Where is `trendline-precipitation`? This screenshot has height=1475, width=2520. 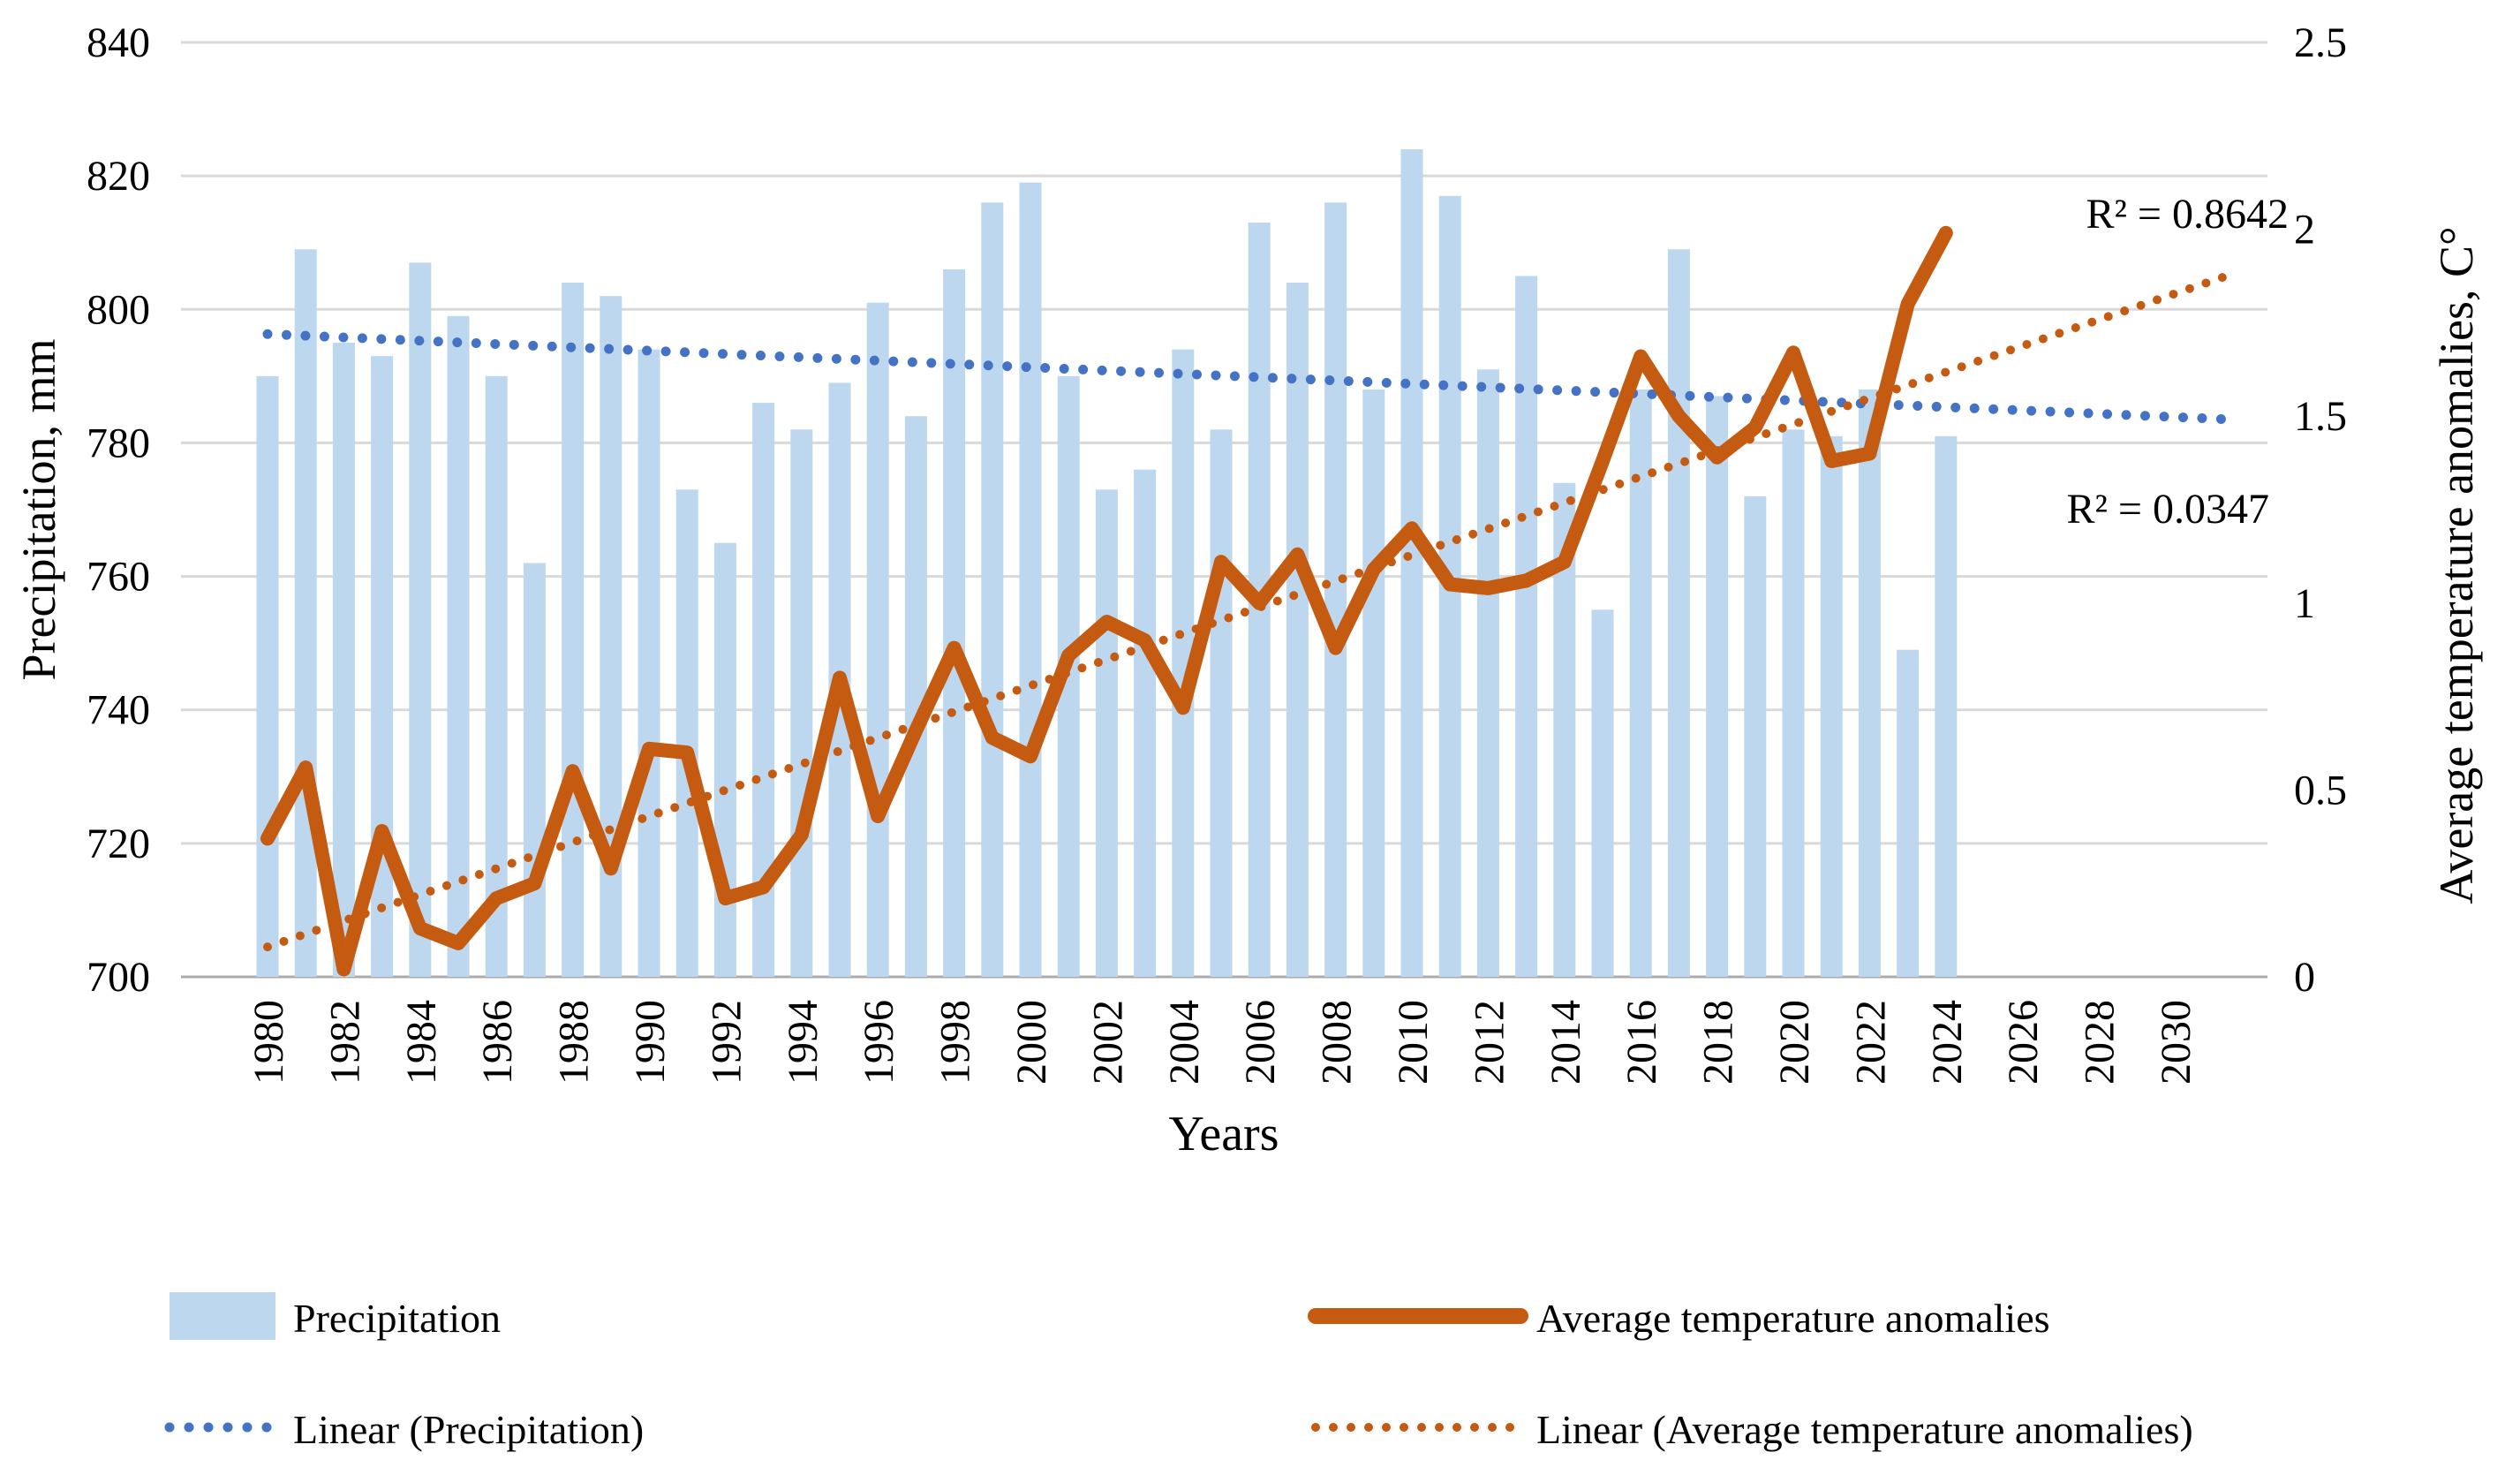 trendline-precipitation is located at coordinates (1249, 377).